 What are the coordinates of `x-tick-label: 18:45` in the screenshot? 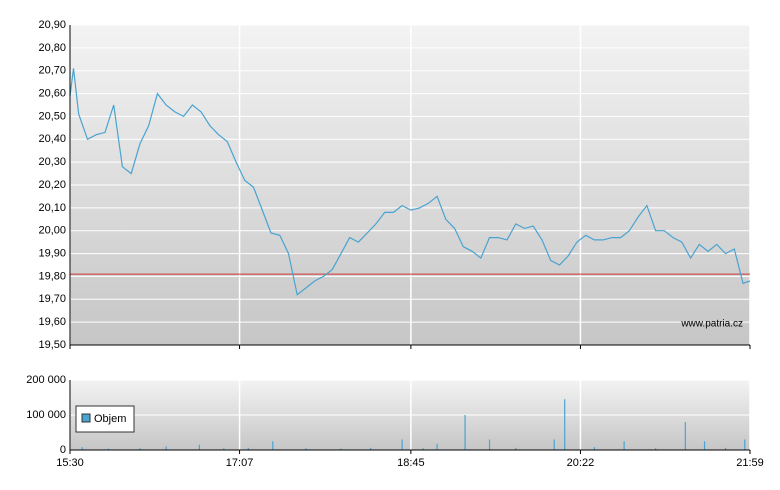 It's located at (411, 463).